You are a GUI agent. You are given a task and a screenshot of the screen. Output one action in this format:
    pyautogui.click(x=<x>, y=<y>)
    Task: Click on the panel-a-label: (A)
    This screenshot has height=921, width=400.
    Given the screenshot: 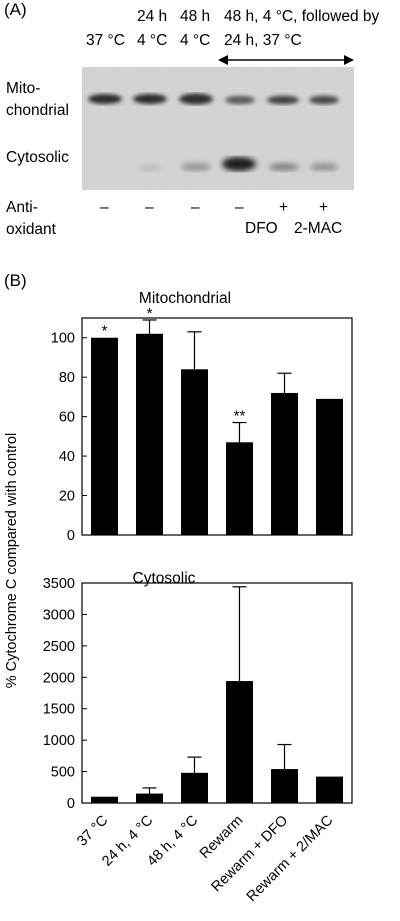 What is the action you would take?
    pyautogui.click(x=15, y=9)
    